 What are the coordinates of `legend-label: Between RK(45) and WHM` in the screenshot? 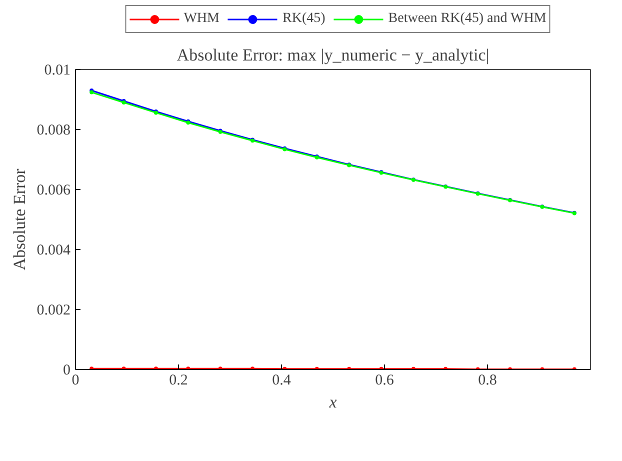 It's located at (467, 19).